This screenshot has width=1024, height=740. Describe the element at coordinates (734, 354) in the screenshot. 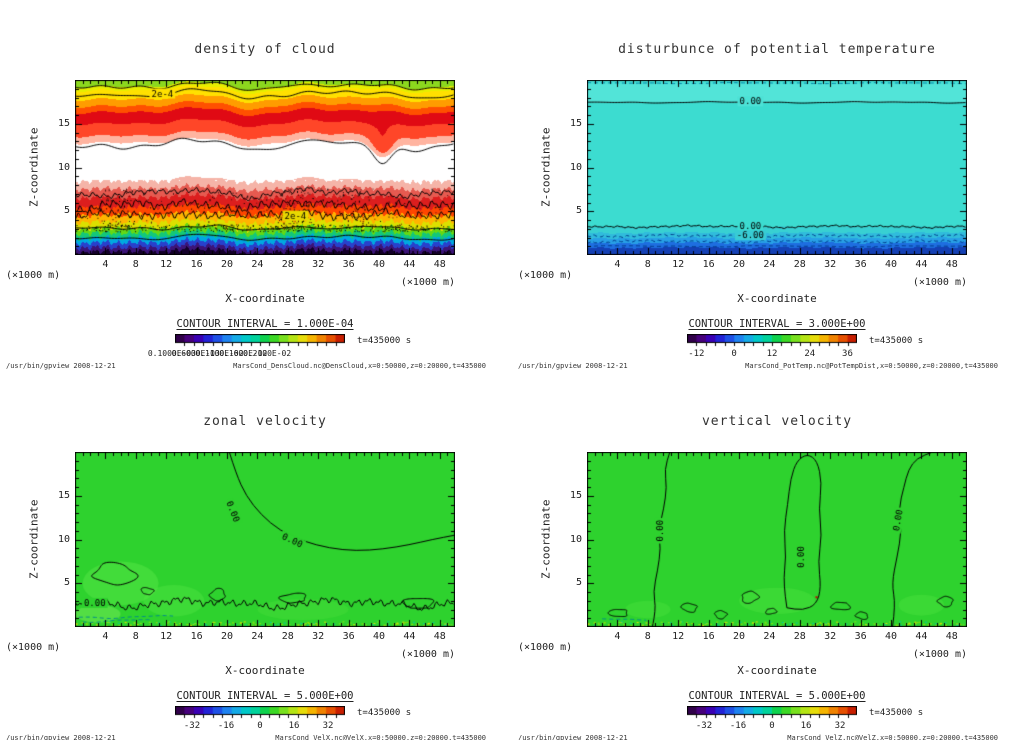

I see `colorbar-tick-label: 0` at that location.